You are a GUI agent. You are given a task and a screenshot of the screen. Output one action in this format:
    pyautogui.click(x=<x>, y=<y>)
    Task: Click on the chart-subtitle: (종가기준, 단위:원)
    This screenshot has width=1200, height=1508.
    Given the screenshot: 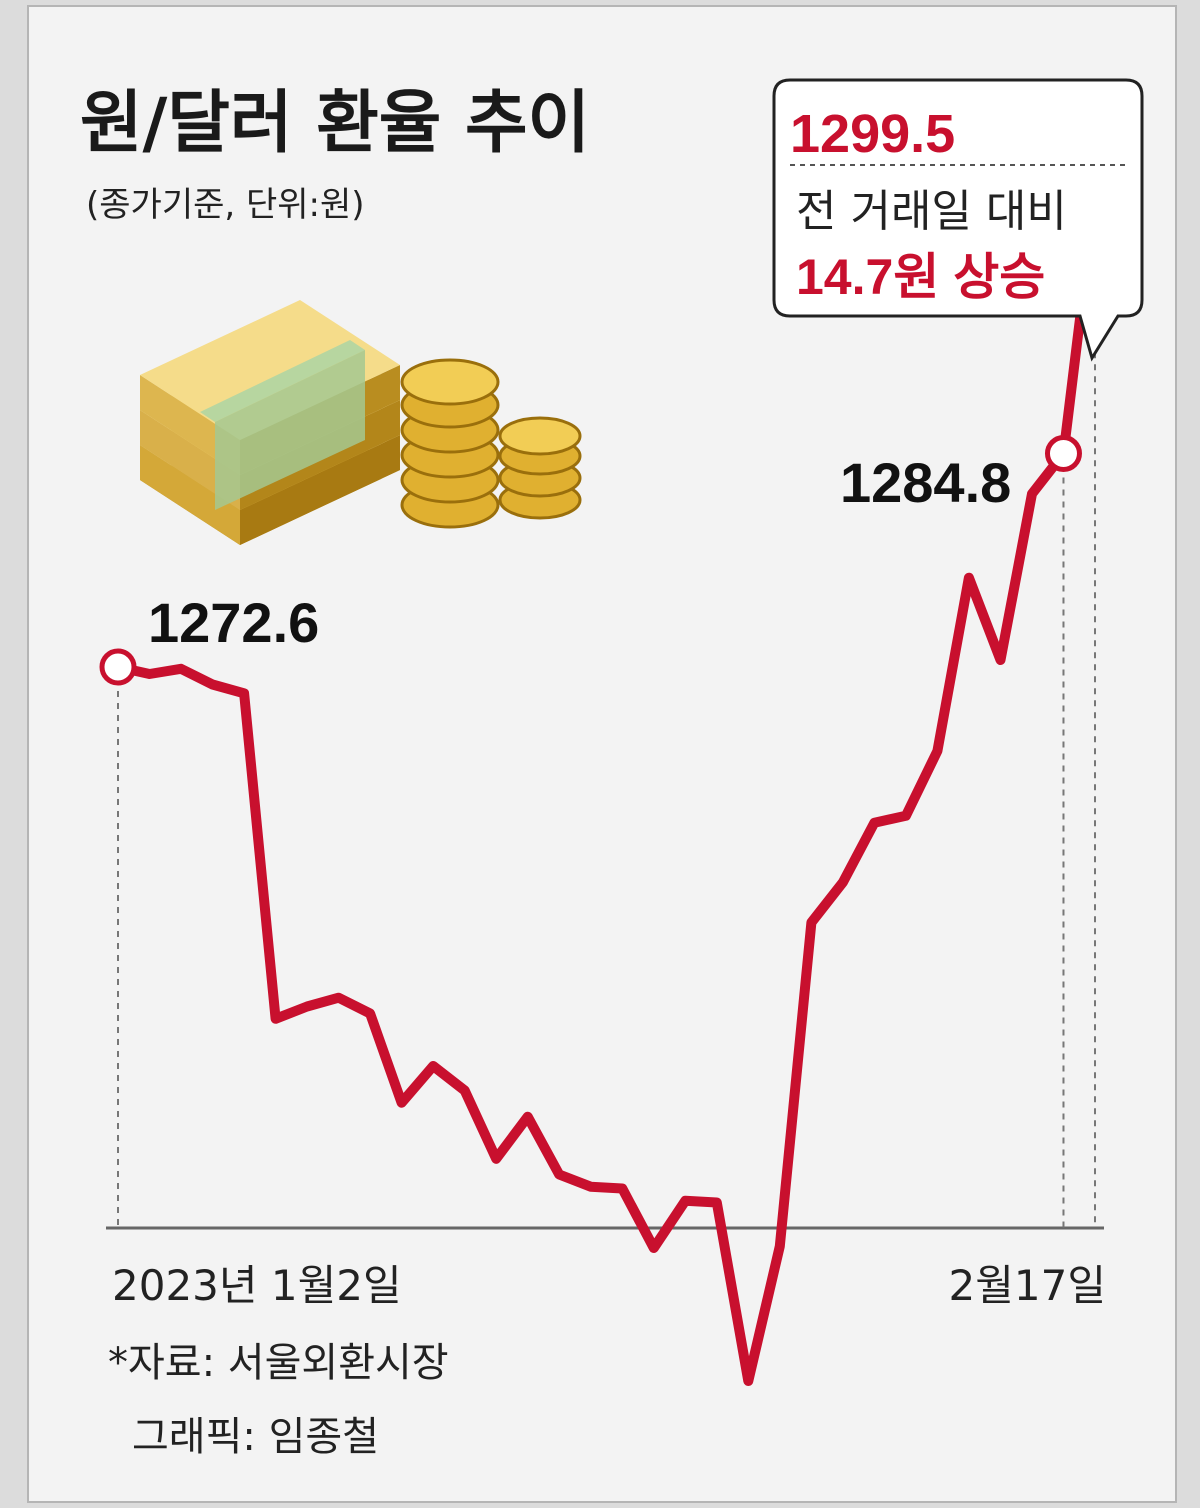 What is the action you would take?
    pyautogui.click(x=225, y=205)
    